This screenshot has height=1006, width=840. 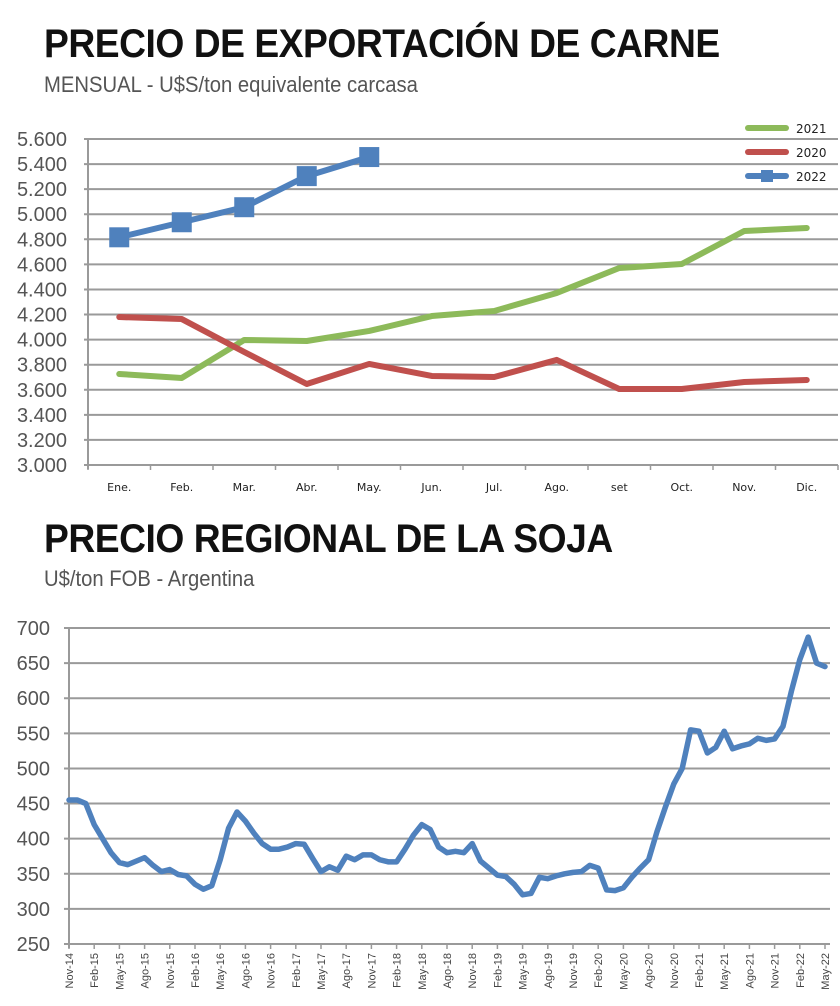 I want to click on soy-x-tick-label: Feb-19, so click(x=498, y=970).